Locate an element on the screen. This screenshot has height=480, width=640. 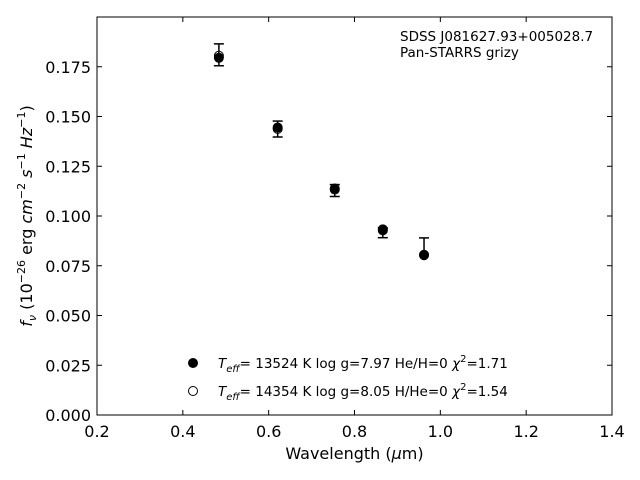
y-label-part2: erg is located at coordinates (26, 242).